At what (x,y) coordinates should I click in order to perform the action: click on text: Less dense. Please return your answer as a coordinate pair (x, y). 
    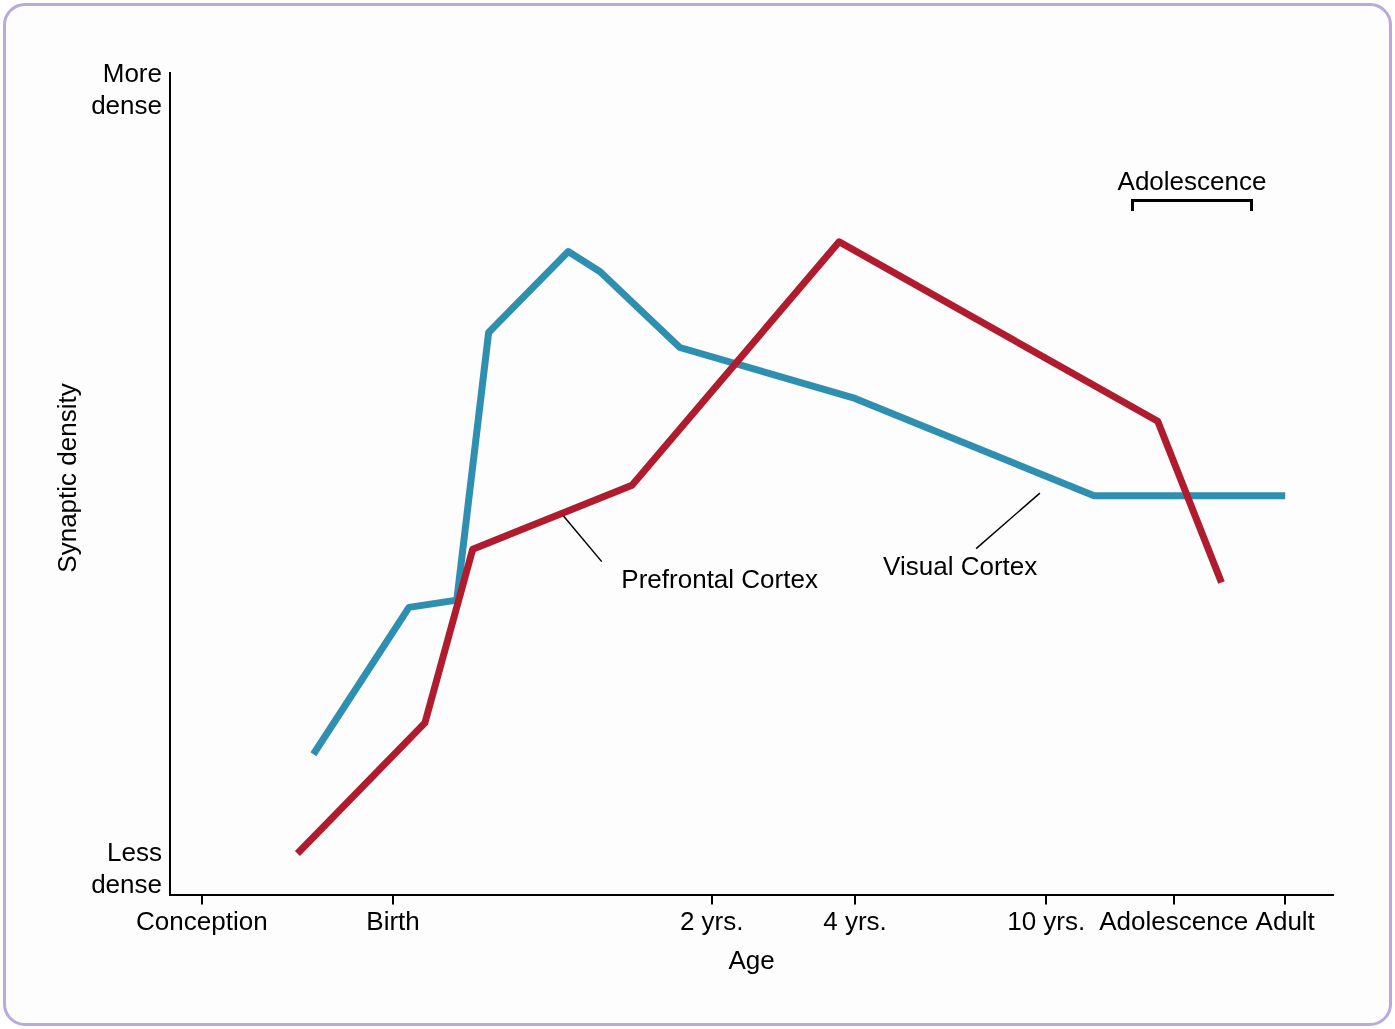
    Looking at the image, I should click on (126, 867).